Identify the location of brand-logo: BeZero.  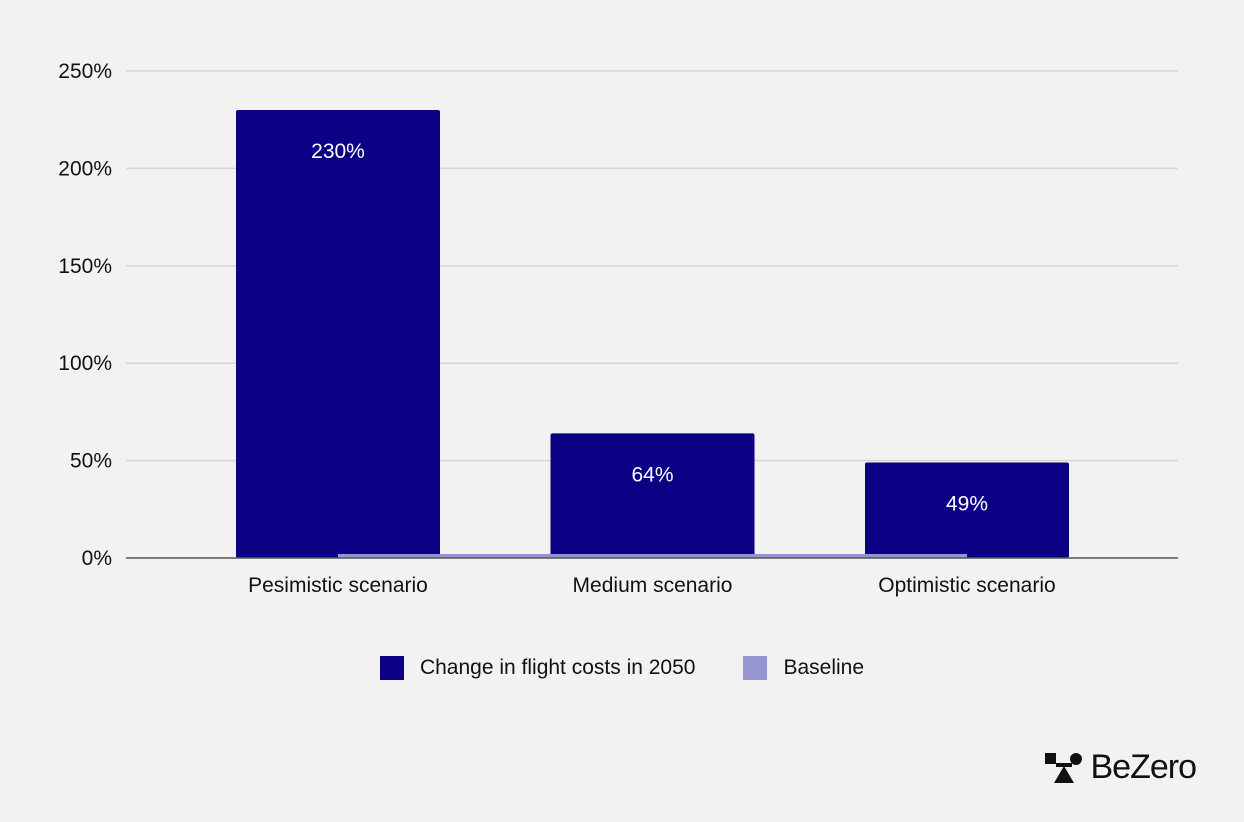
(1120, 767).